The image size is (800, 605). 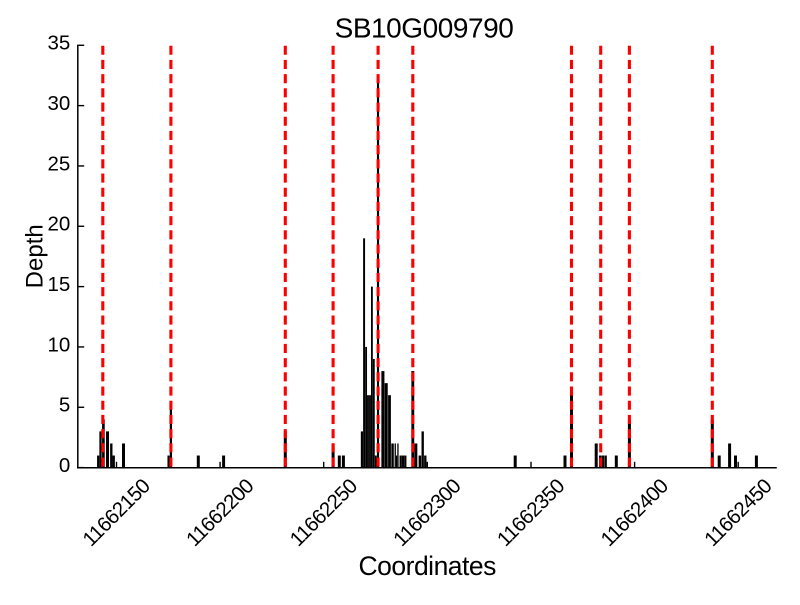 I want to click on svg-text: 15, so click(x=58, y=284).